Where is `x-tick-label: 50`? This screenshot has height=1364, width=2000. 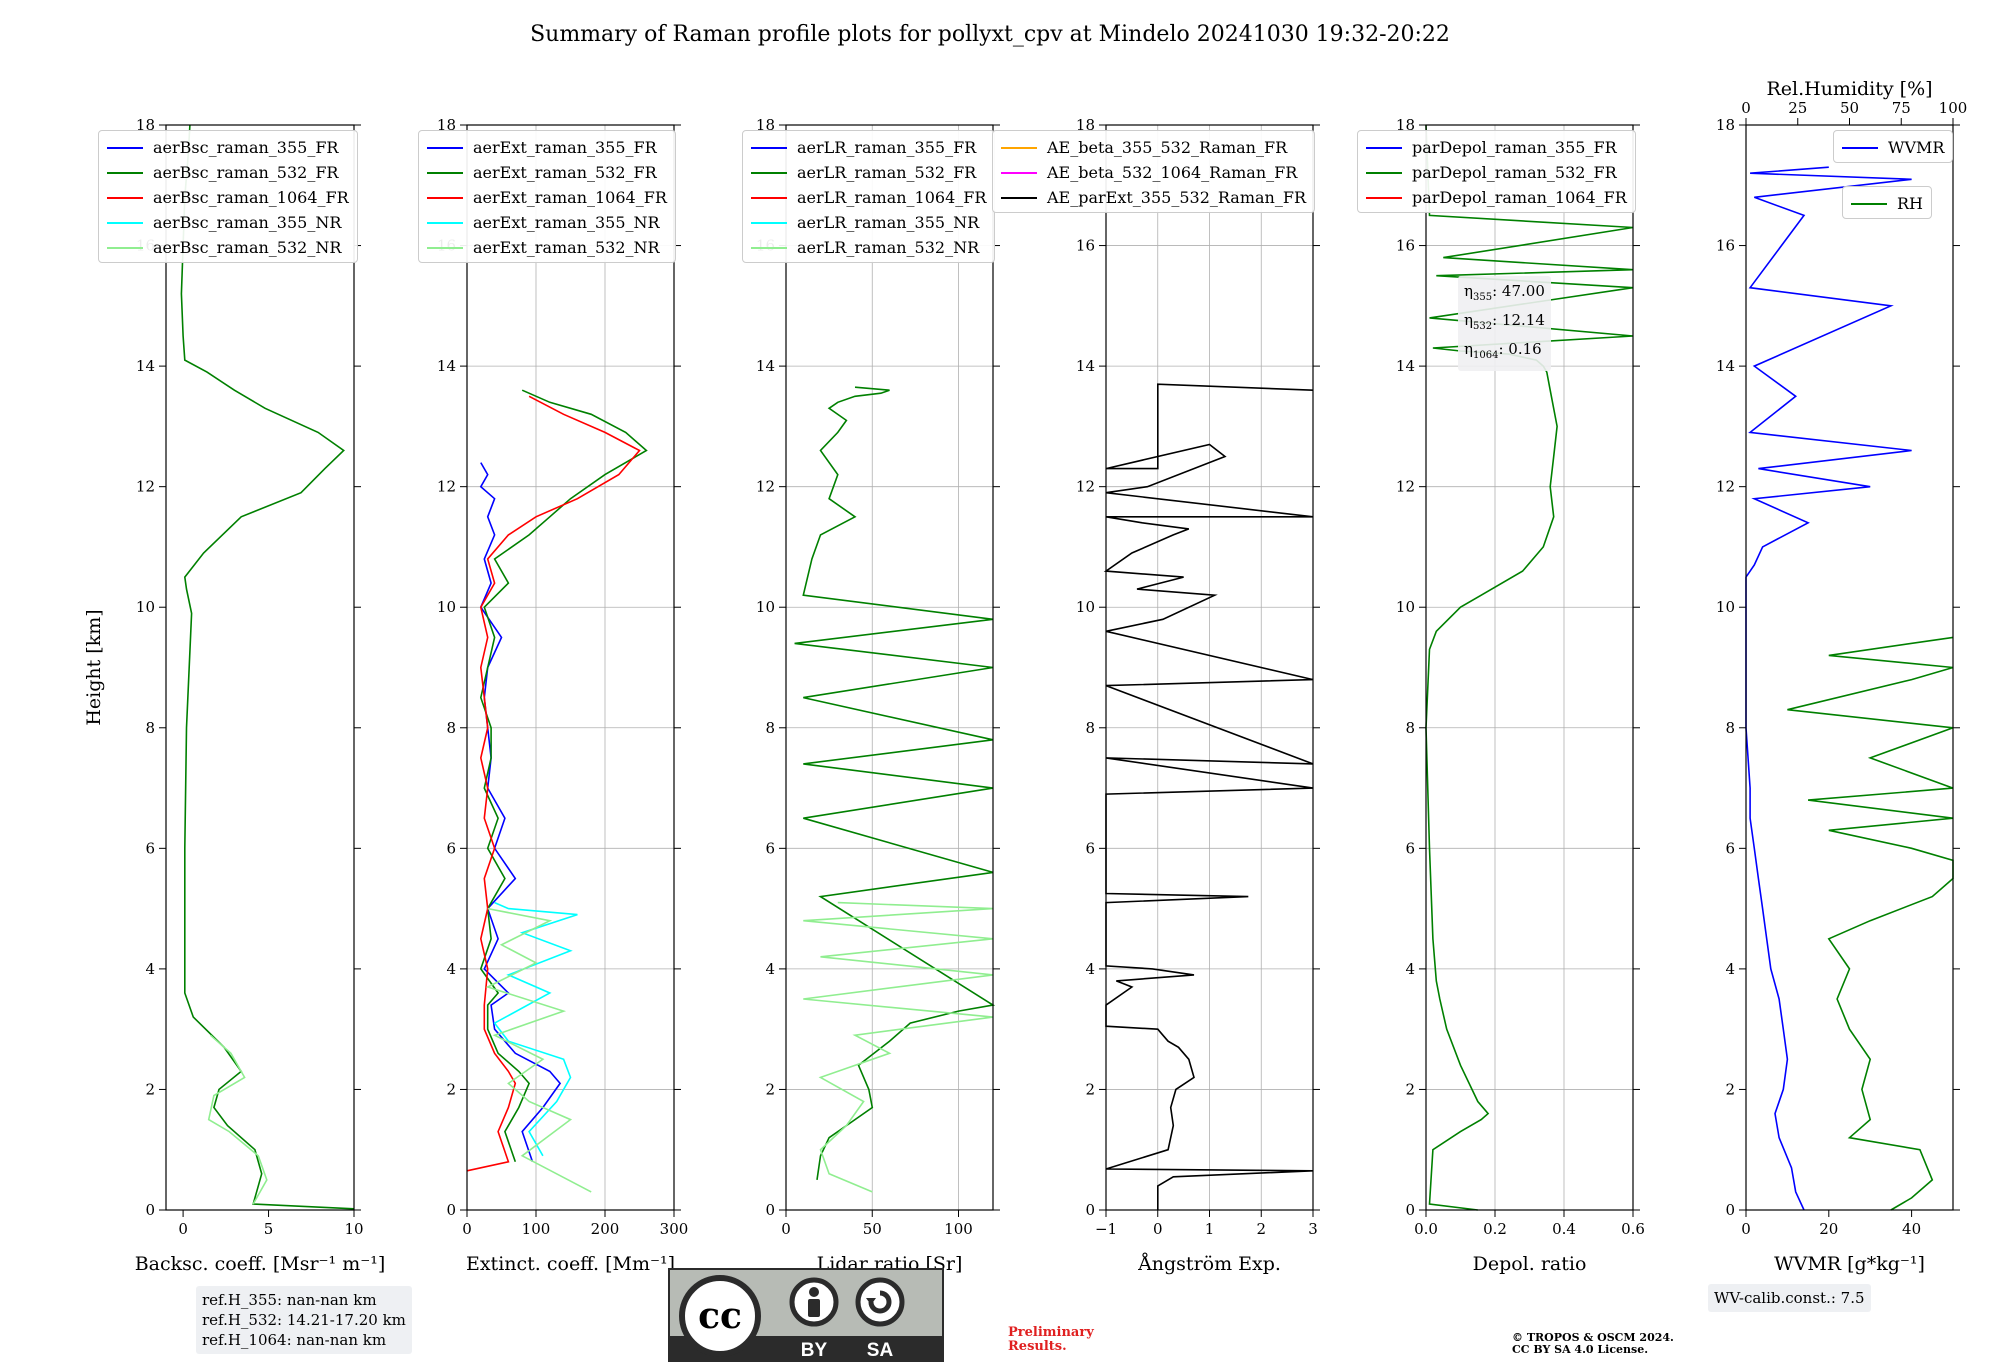
x-tick-label: 50 is located at coordinates (872, 1229).